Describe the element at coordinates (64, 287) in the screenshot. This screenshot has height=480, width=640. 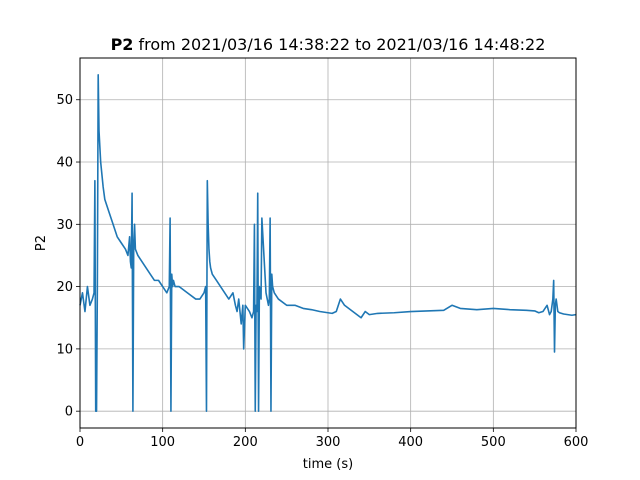
I see `y-tick-label: 20` at that location.